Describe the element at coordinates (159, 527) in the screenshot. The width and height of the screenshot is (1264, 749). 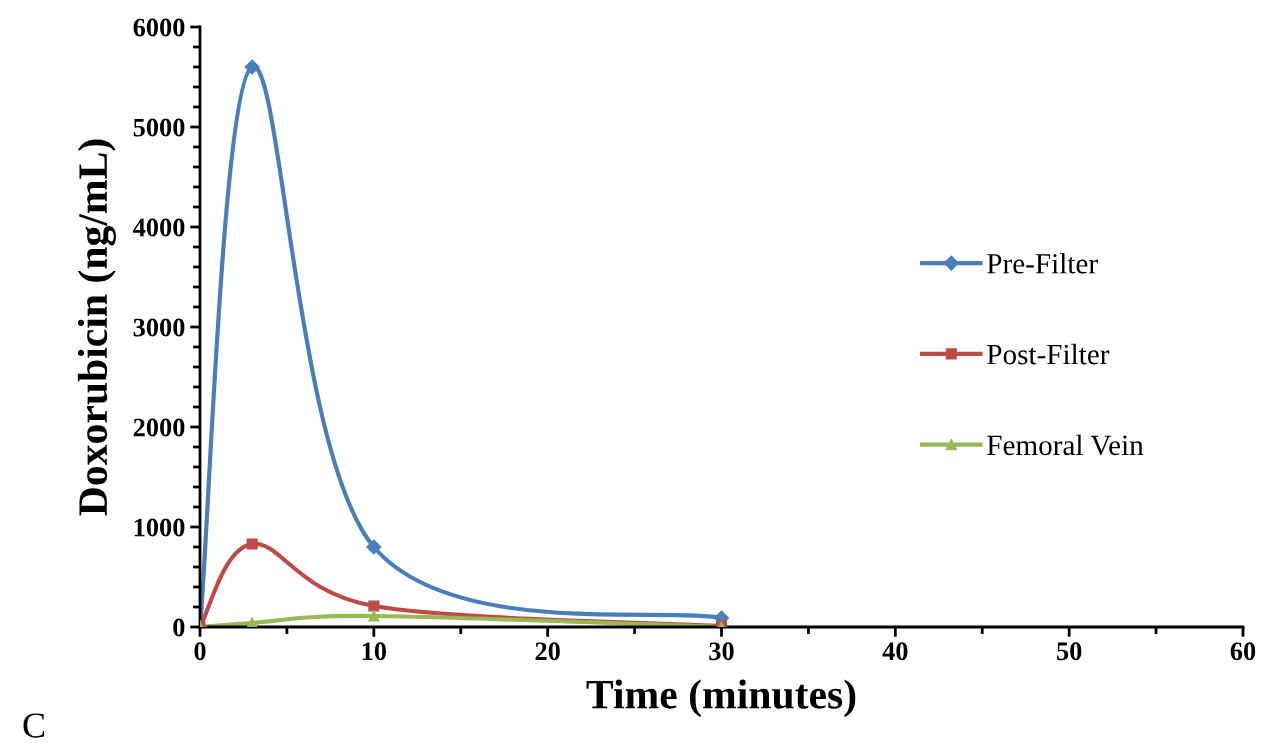
I see `y-tick-label: 1000` at that location.